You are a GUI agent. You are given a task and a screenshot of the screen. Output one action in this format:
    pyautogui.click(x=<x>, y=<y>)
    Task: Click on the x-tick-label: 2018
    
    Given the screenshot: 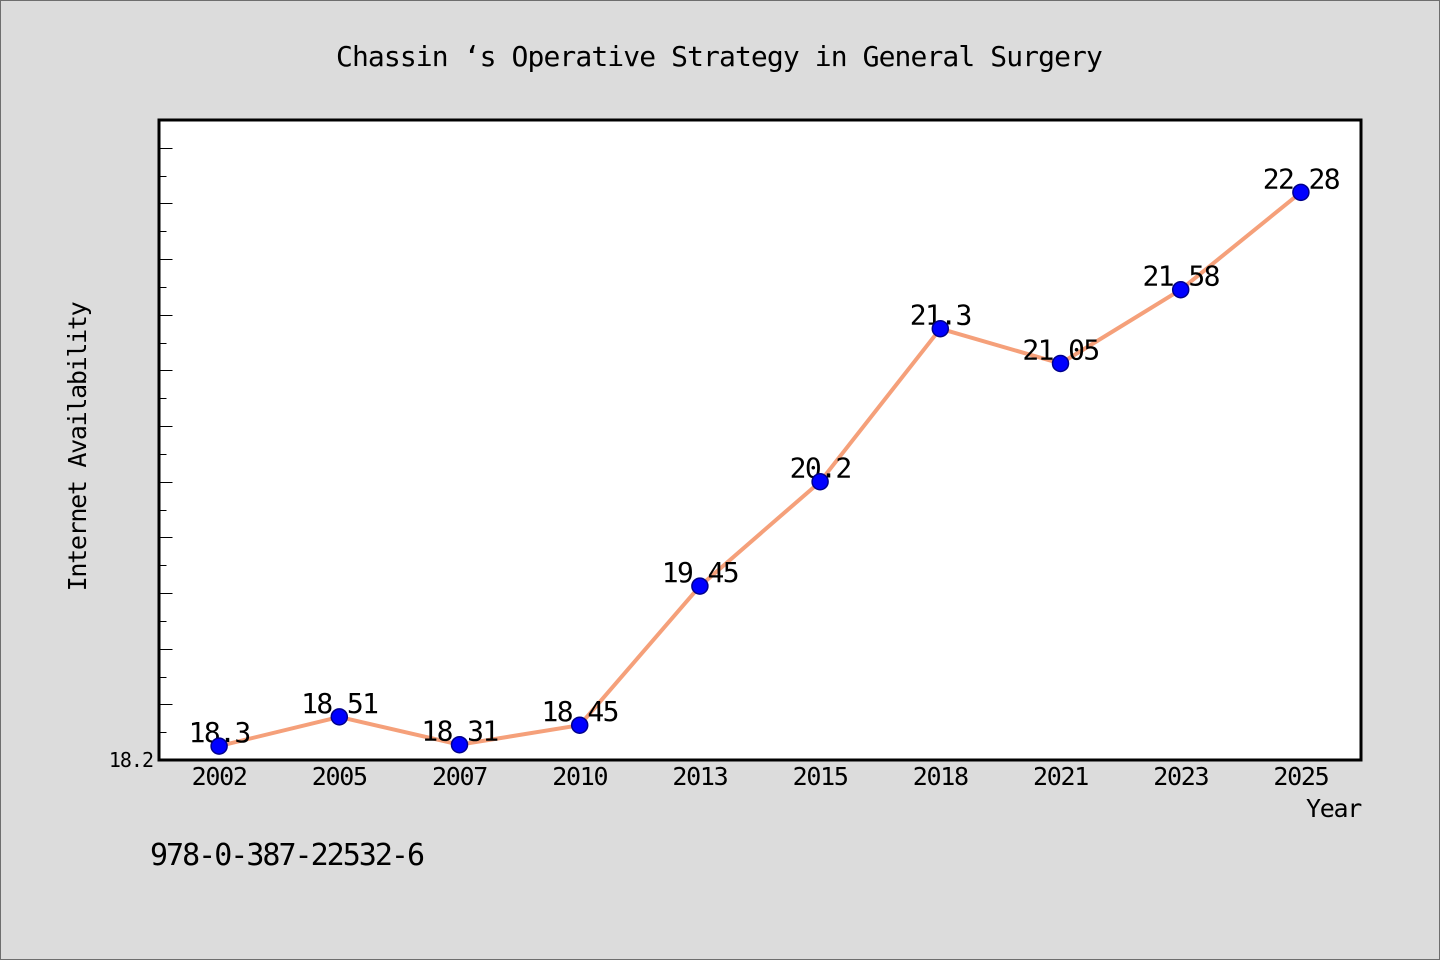 What is the action you would take?
    pyautogui.click(x=940, y=776)
    